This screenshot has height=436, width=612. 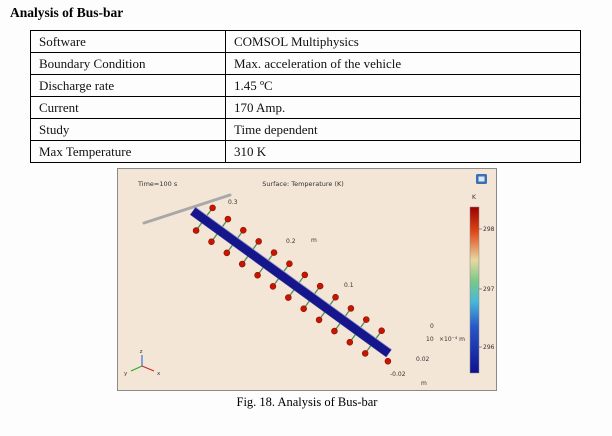 I want to click on colorbar-tick: 298, so click(x=489, y=229).